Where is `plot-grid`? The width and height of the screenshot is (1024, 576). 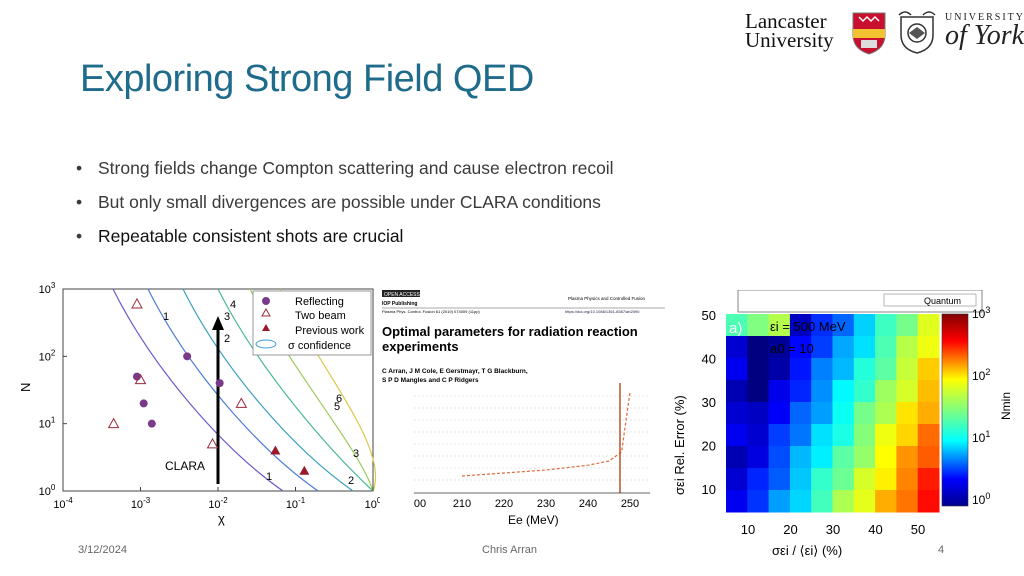 plot-grid is located at coordinates (532, 438).